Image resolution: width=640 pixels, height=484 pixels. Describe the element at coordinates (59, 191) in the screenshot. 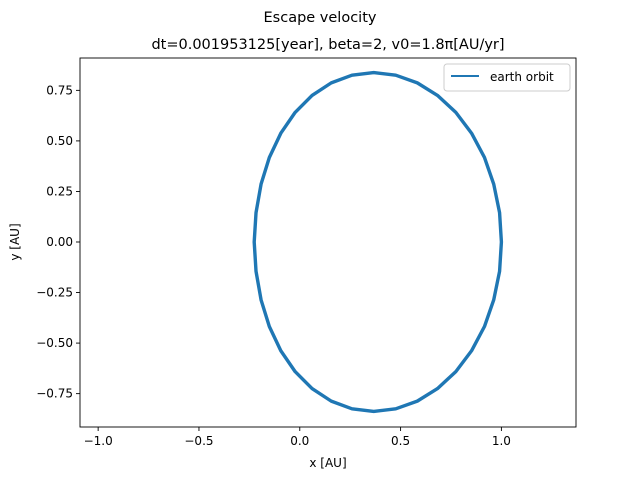

I see `y-tick-label: 0.25` at that location.